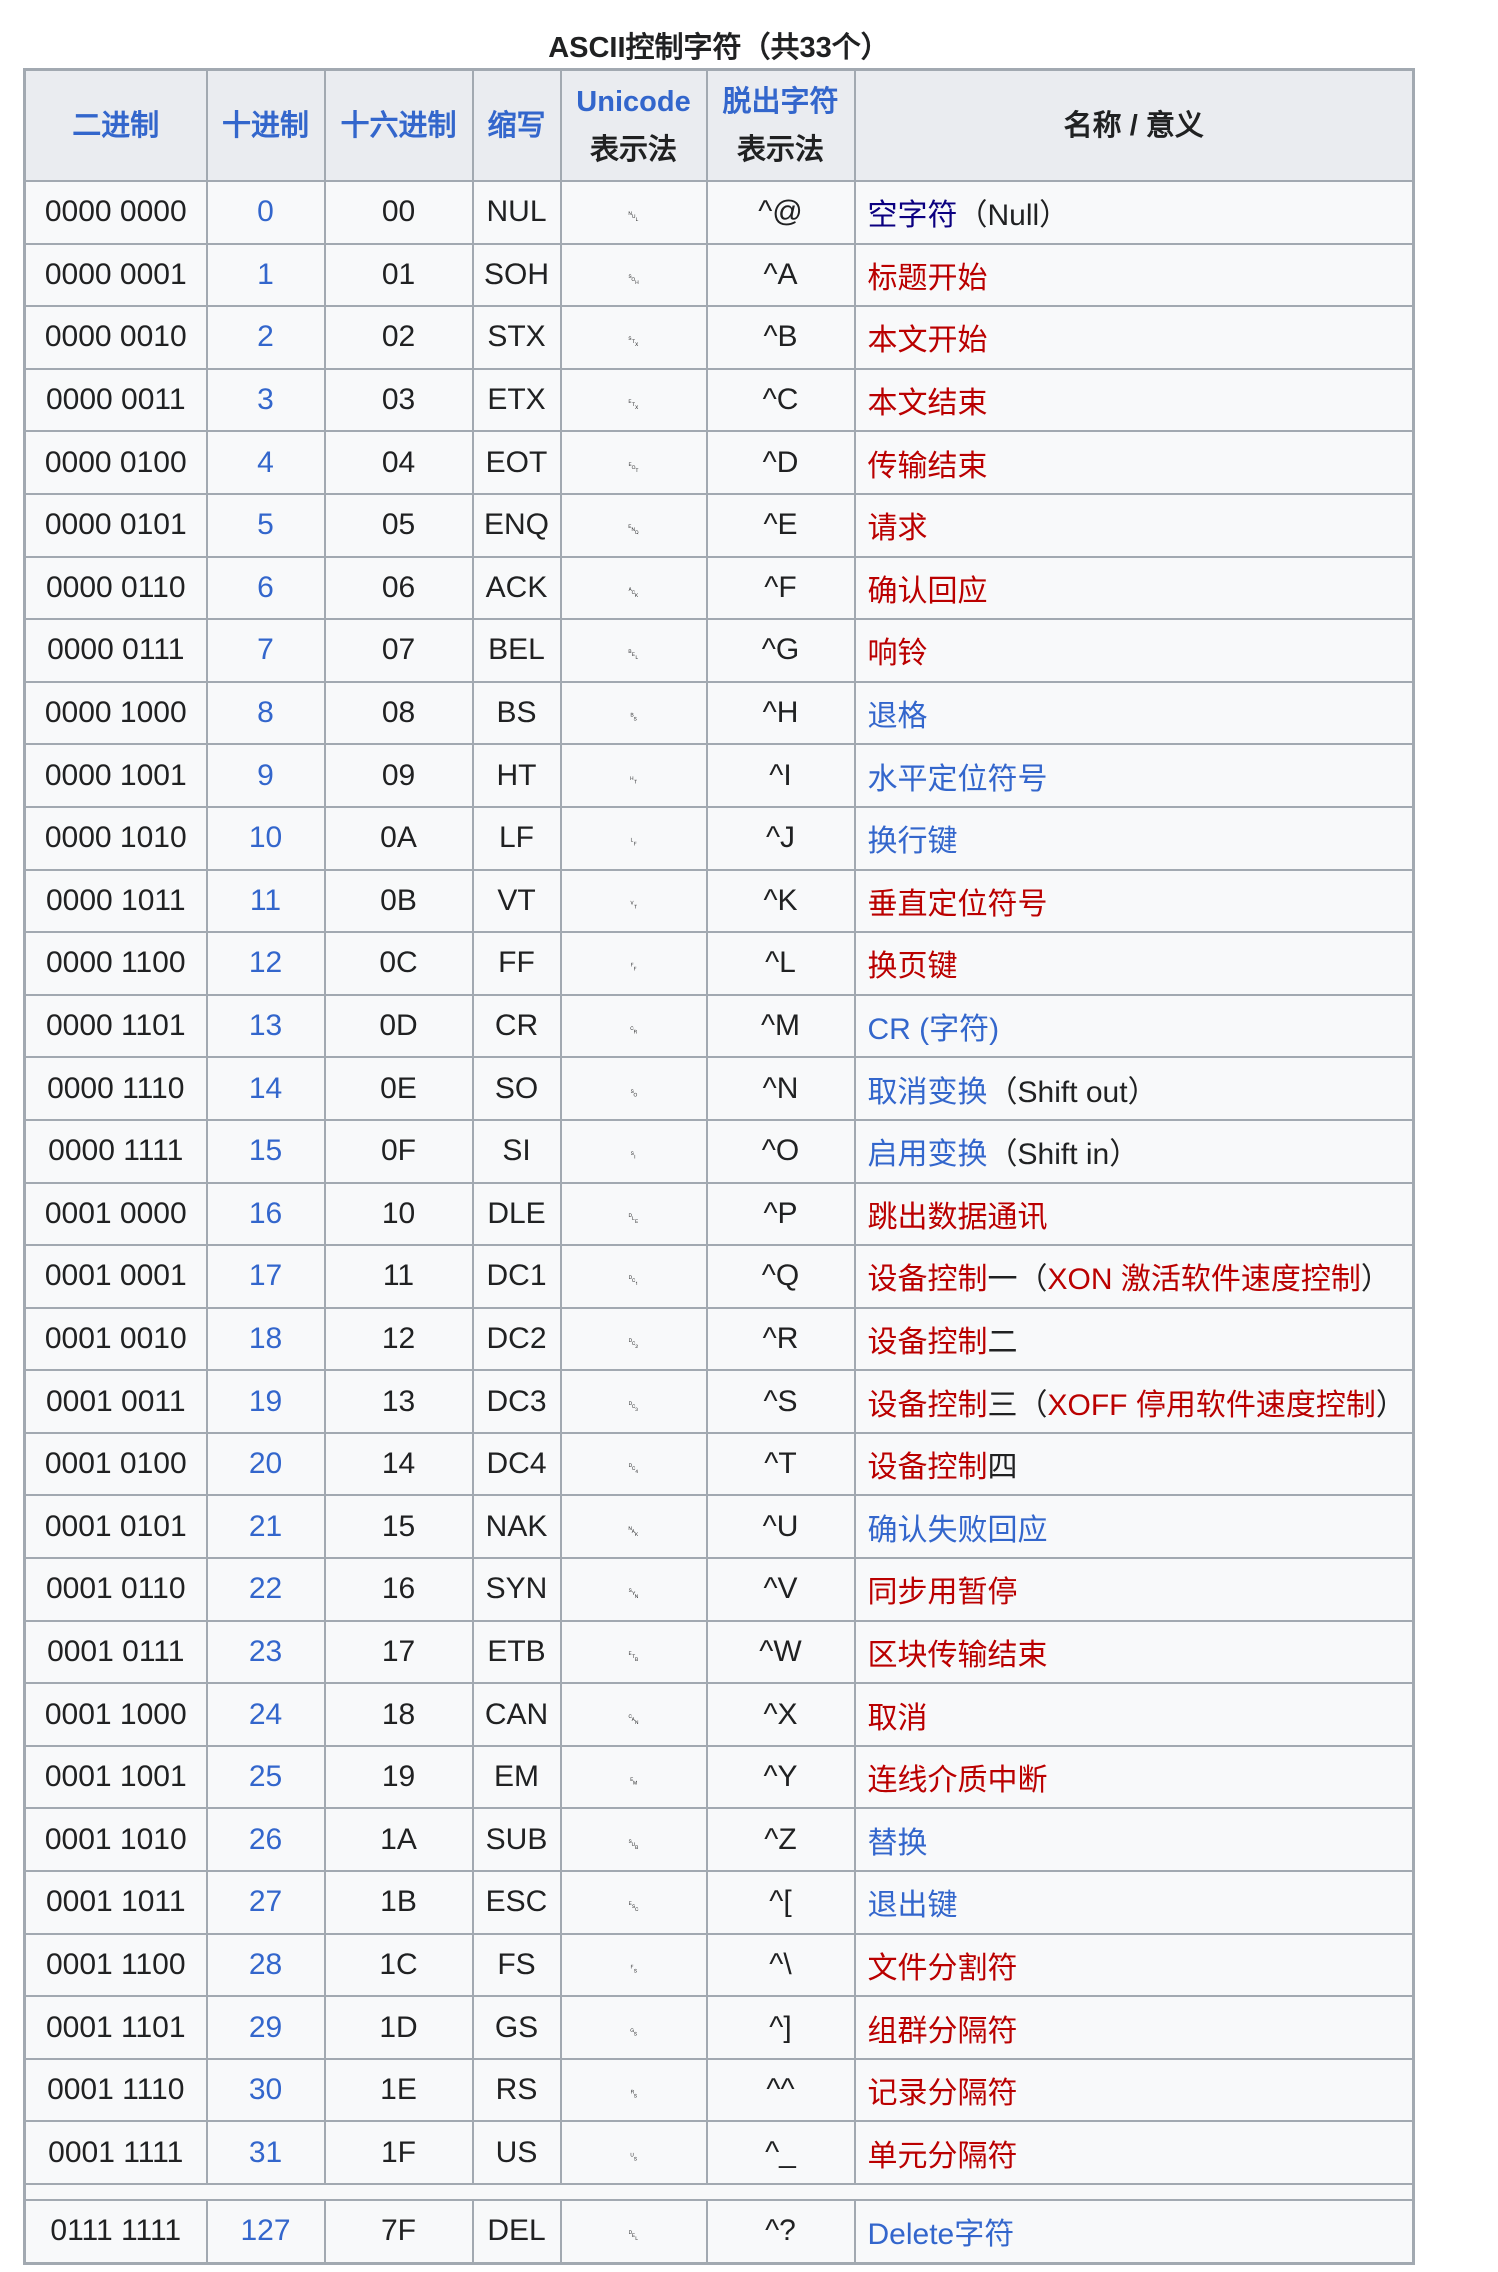 The image size is (1498, 2272). Describe the element at coordinates (265, 1589) in the screenshot. I see `decimal-cell-text: 22` at that location.